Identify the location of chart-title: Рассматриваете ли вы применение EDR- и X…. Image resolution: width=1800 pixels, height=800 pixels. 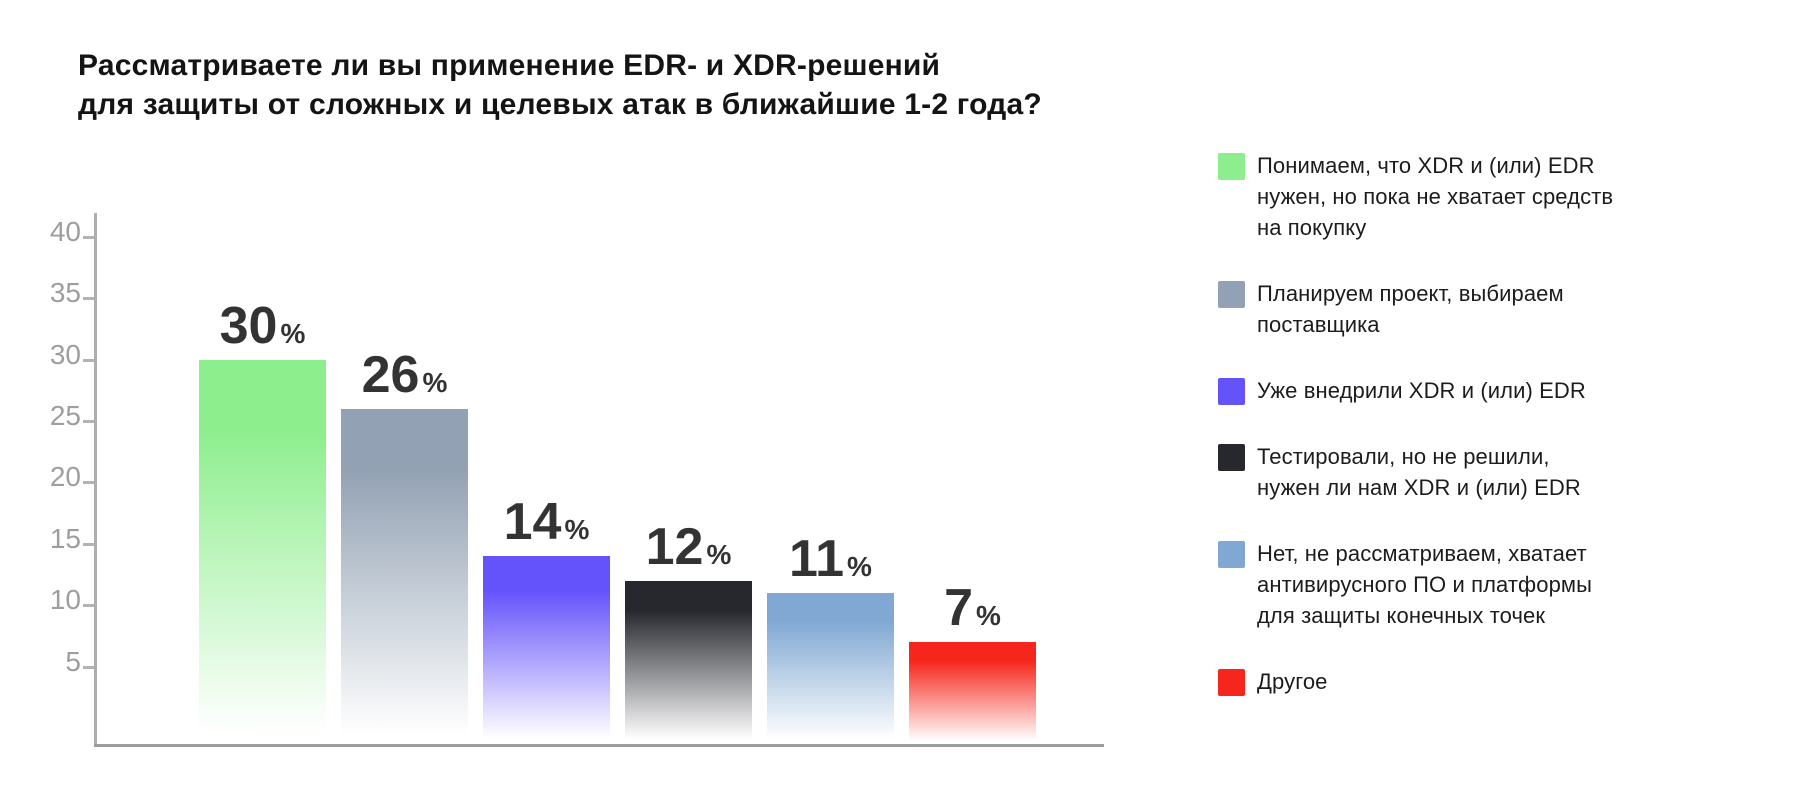
(560, 85).